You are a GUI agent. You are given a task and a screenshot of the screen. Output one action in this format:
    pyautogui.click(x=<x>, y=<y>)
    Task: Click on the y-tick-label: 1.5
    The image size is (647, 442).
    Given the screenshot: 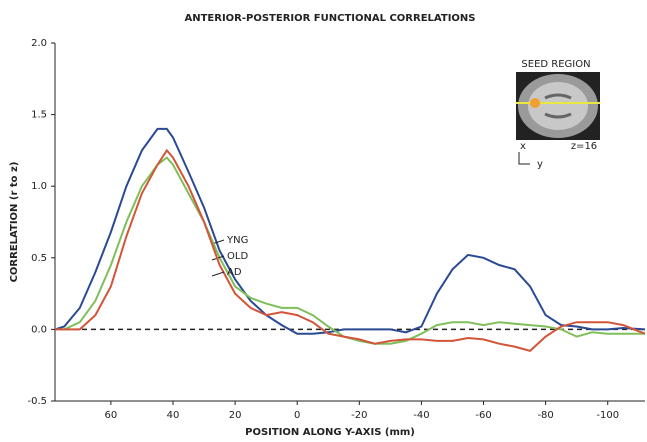 What is the action you would take?
    pyautogui.click(x=39, y=115)
    